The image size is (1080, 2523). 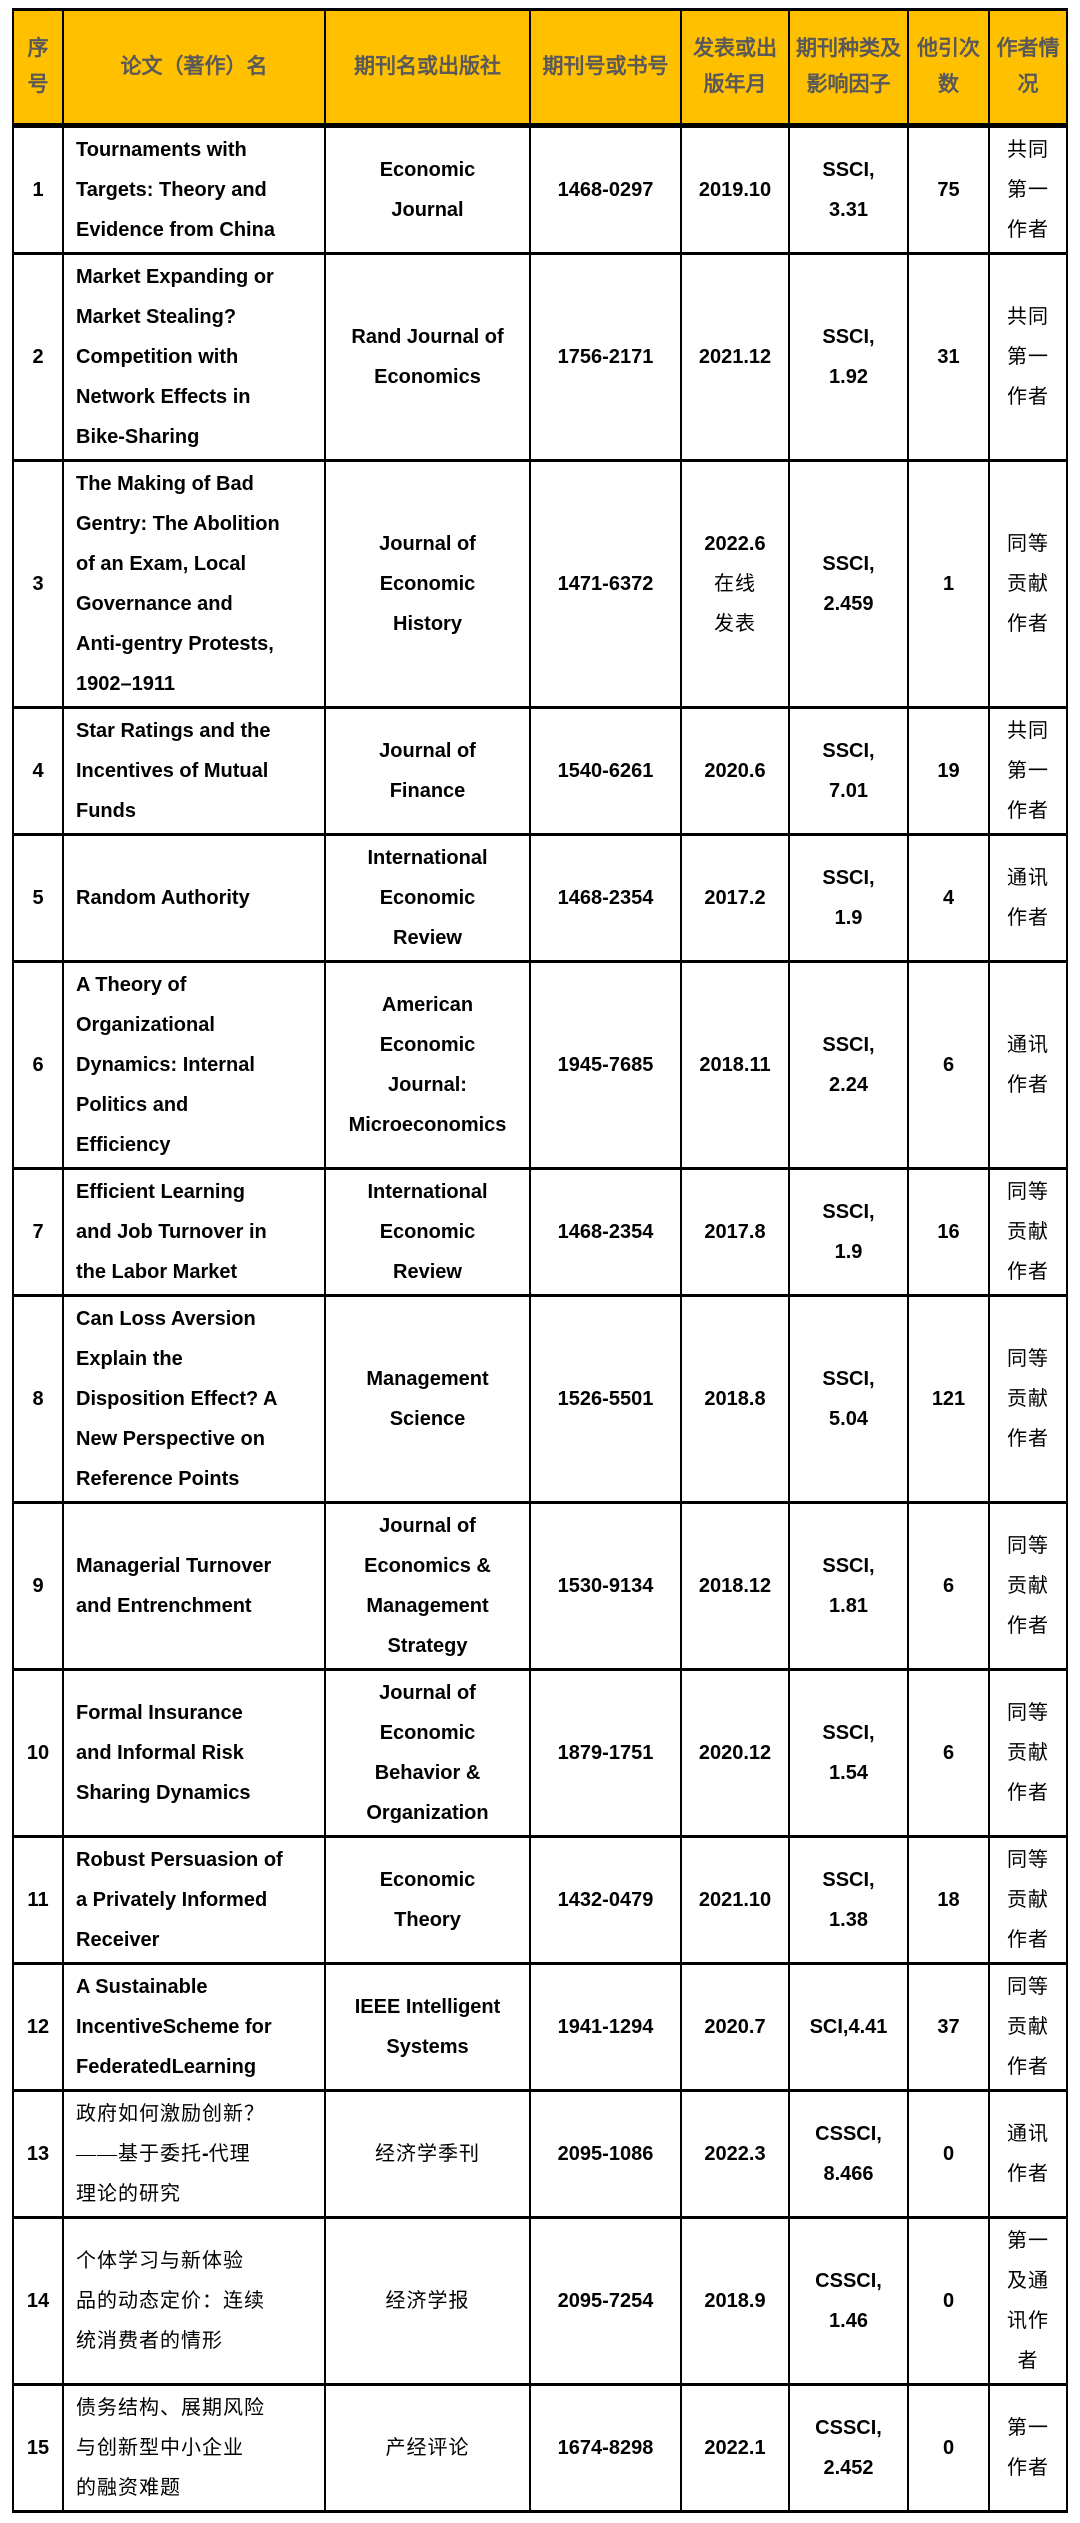 I want to click on cell-publish-date: 2018.11, so click(x=735, y=1065).